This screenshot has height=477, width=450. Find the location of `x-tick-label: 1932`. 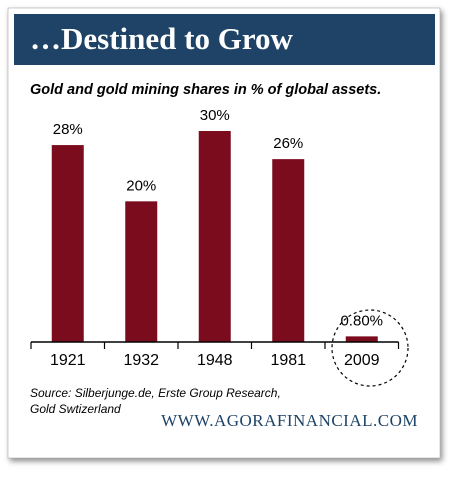

x-tick-label: 1932 is located at coordinates (141, 360).